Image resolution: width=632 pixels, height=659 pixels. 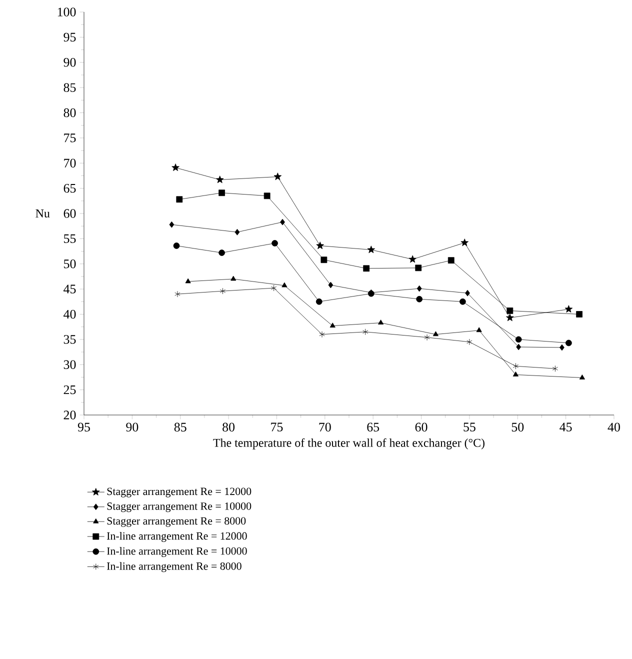 I want to click on x-tick-label: 45, so click(x=566, y=427).